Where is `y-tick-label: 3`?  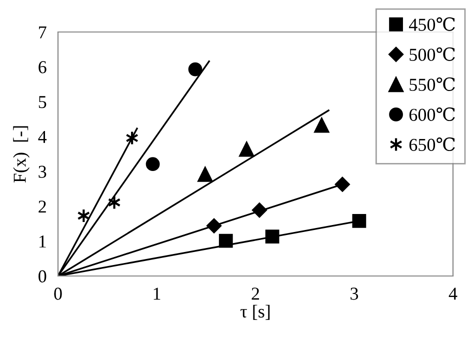 y-tick-label: 3 is located at coordinates (42, 172).